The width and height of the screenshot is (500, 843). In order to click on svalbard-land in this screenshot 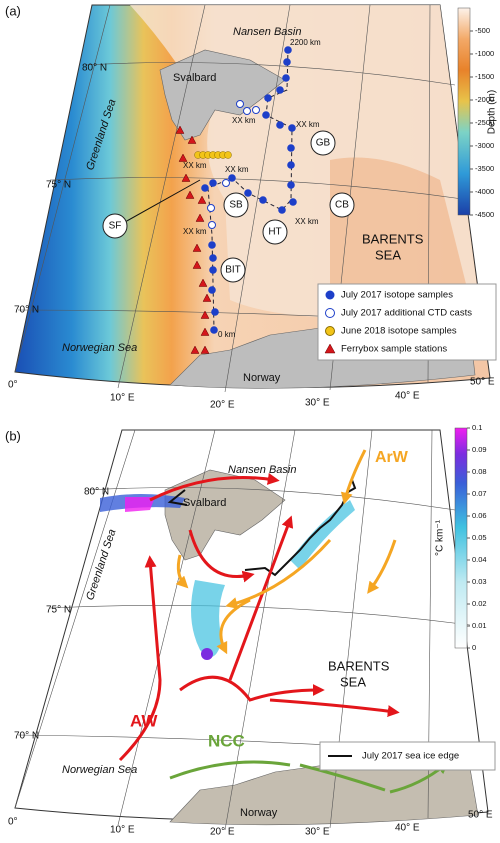, I will do `click(222, 95)`.